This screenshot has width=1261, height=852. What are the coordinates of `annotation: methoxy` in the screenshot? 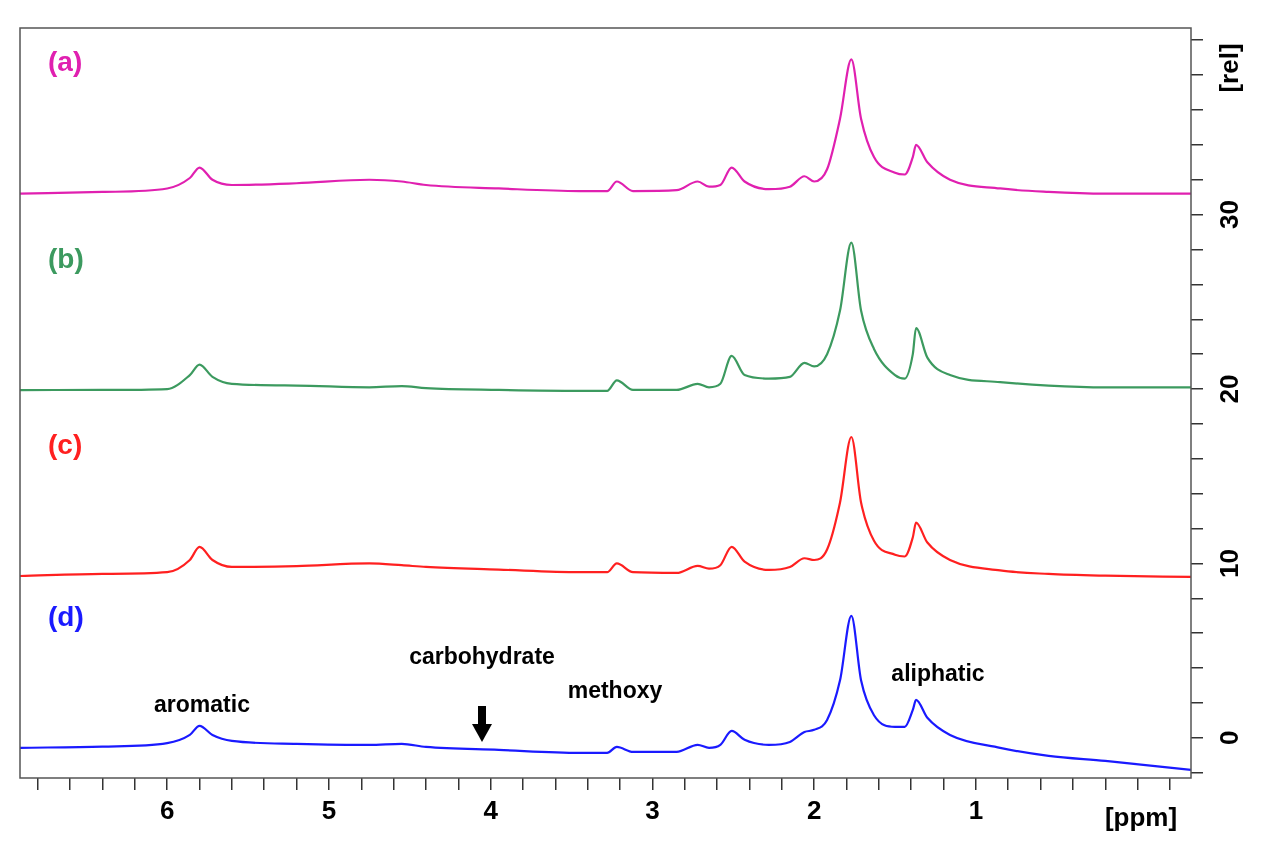 It's located at (615, 690).